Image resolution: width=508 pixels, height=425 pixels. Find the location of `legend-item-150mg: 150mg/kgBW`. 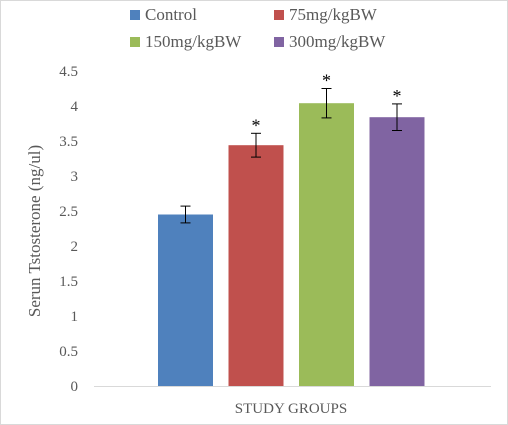

legend-item-150mg: 150mg/kgBW is located at coordinates (185, 42).